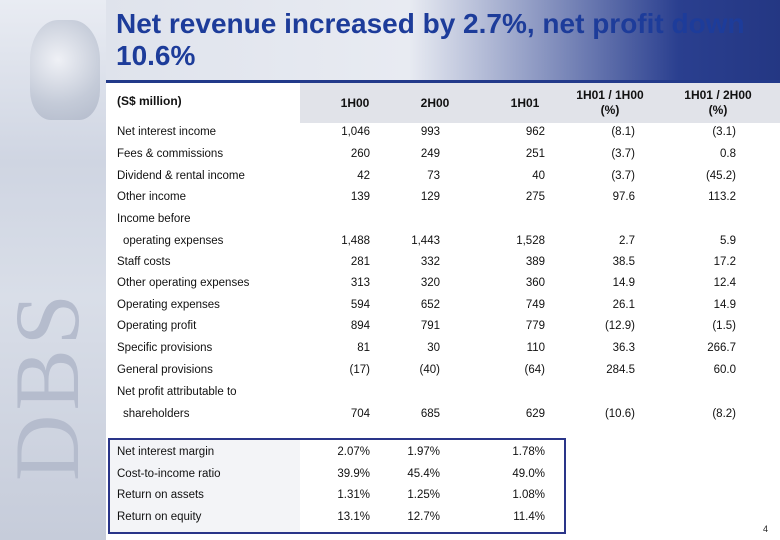  Describe the element at coordinates (623, 132) in the screenshot. I see `table-cell: (8.1)` at that location.